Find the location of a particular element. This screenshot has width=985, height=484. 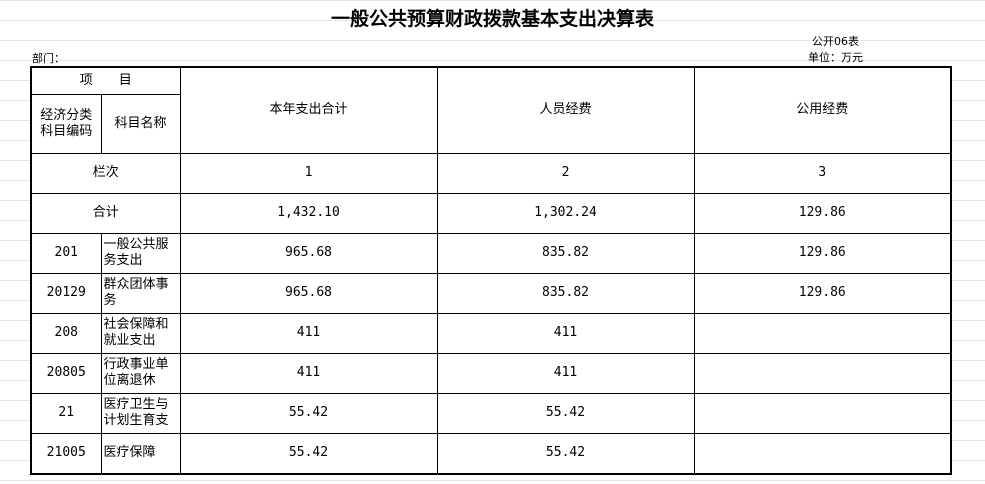

column-index: 1 is located at coordinates (308, 173).